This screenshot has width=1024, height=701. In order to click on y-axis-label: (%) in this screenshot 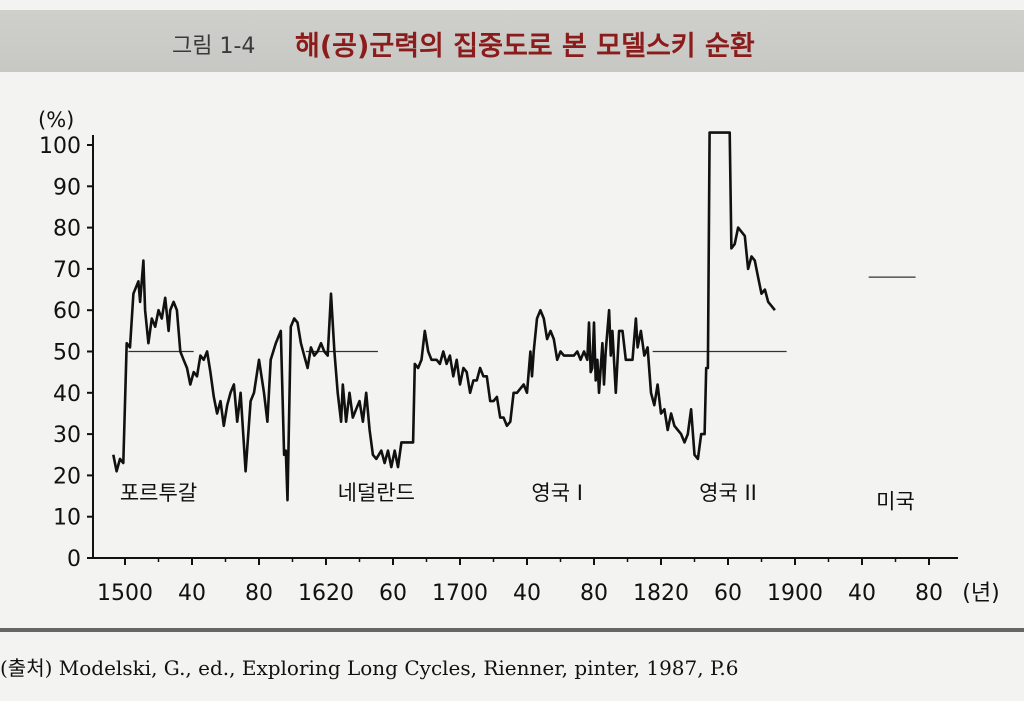, I will do `click(56, 120)`.